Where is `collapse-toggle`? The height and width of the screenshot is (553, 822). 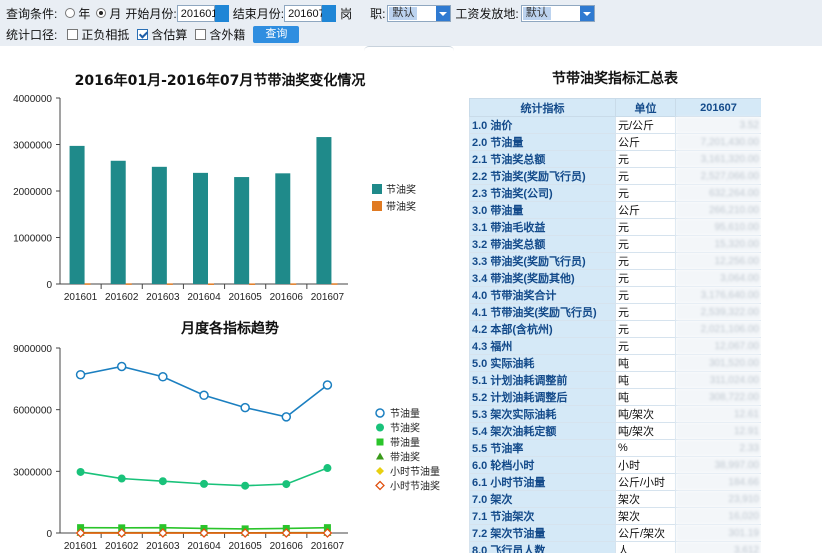 collapse-toggle is located at coordinates (409, 48).